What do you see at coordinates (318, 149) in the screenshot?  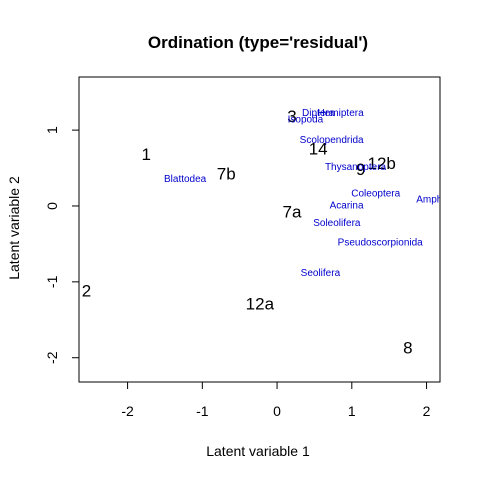 I see `site-label: 14` at bounding box center [318, 149].